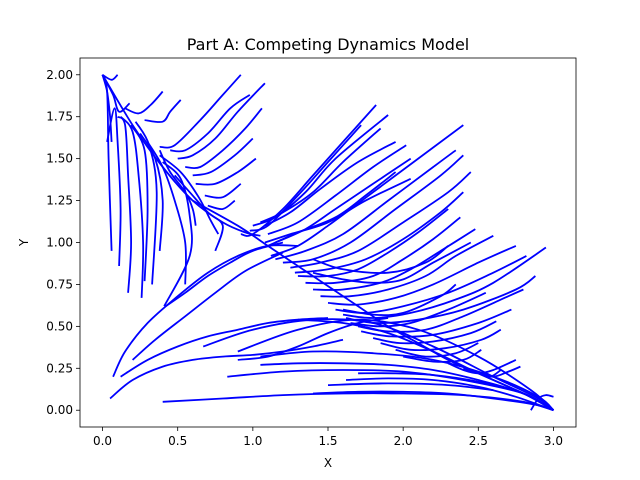 Image resolution: width=640 pixels, height=480 pixels. I want to click on y-tick-label: 0.75, so click(59, 284).